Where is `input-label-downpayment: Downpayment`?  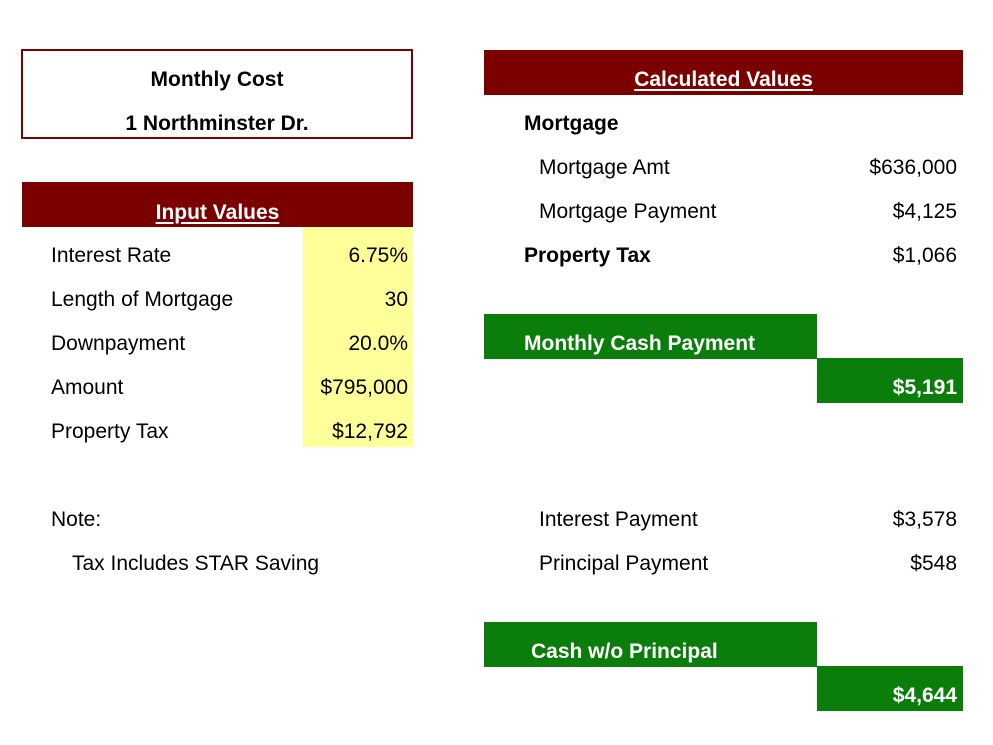
input-label-downpayment: Downpayment is located at coordinates (118, 343).